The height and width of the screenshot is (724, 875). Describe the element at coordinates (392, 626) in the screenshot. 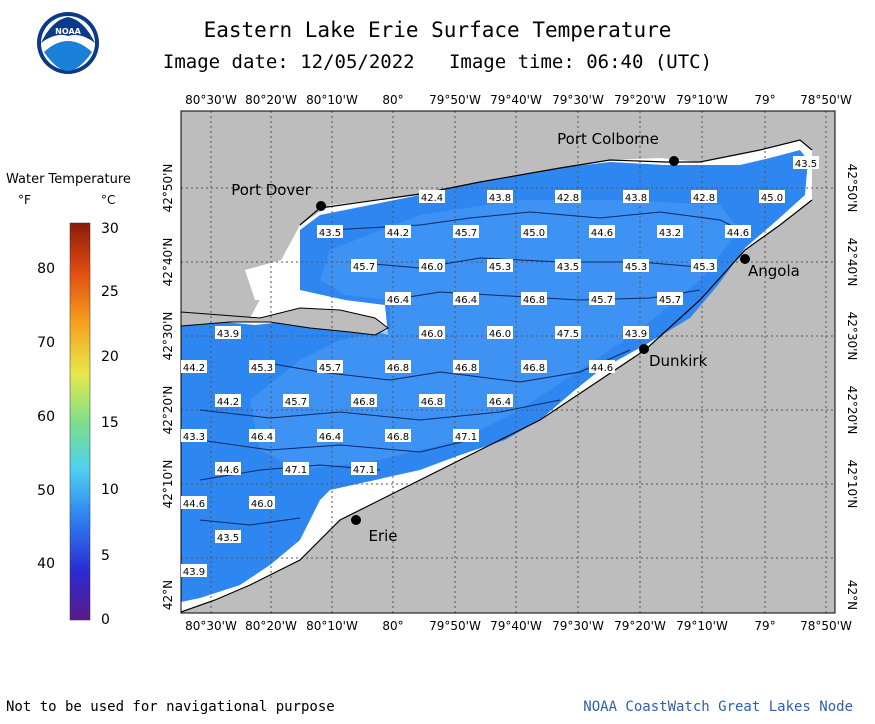

I see `lon-label-bottom: 80°` at that location.